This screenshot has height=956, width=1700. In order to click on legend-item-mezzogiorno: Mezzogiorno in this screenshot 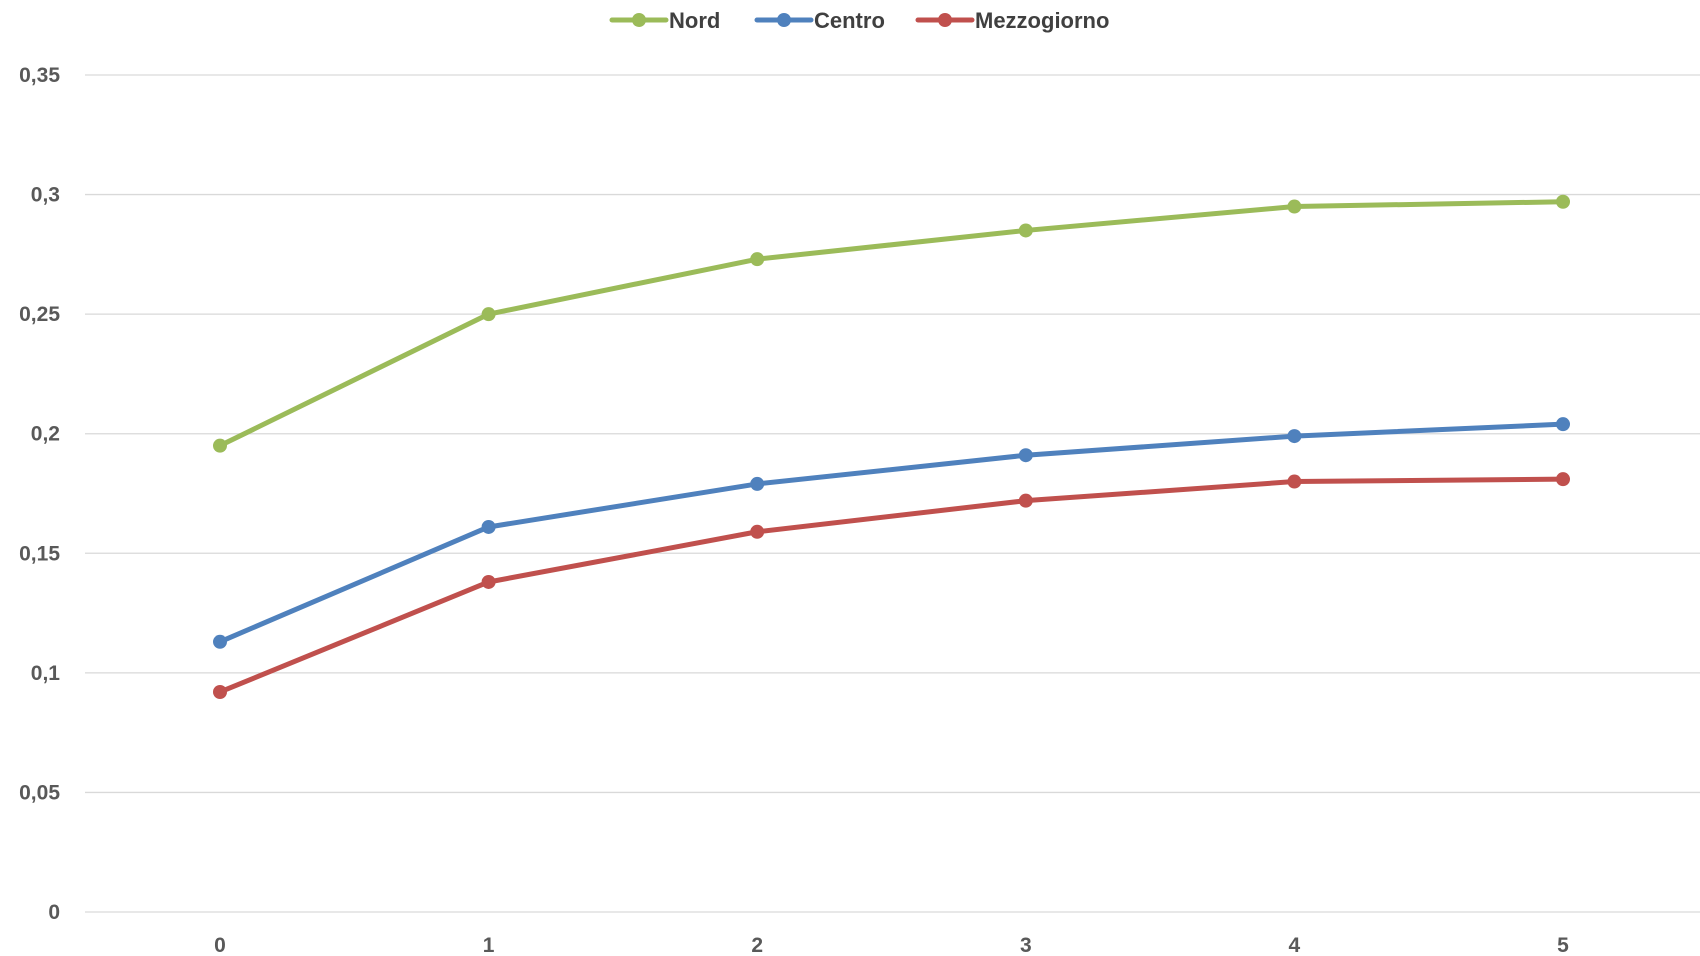, I will do `click(1012, 20)`.